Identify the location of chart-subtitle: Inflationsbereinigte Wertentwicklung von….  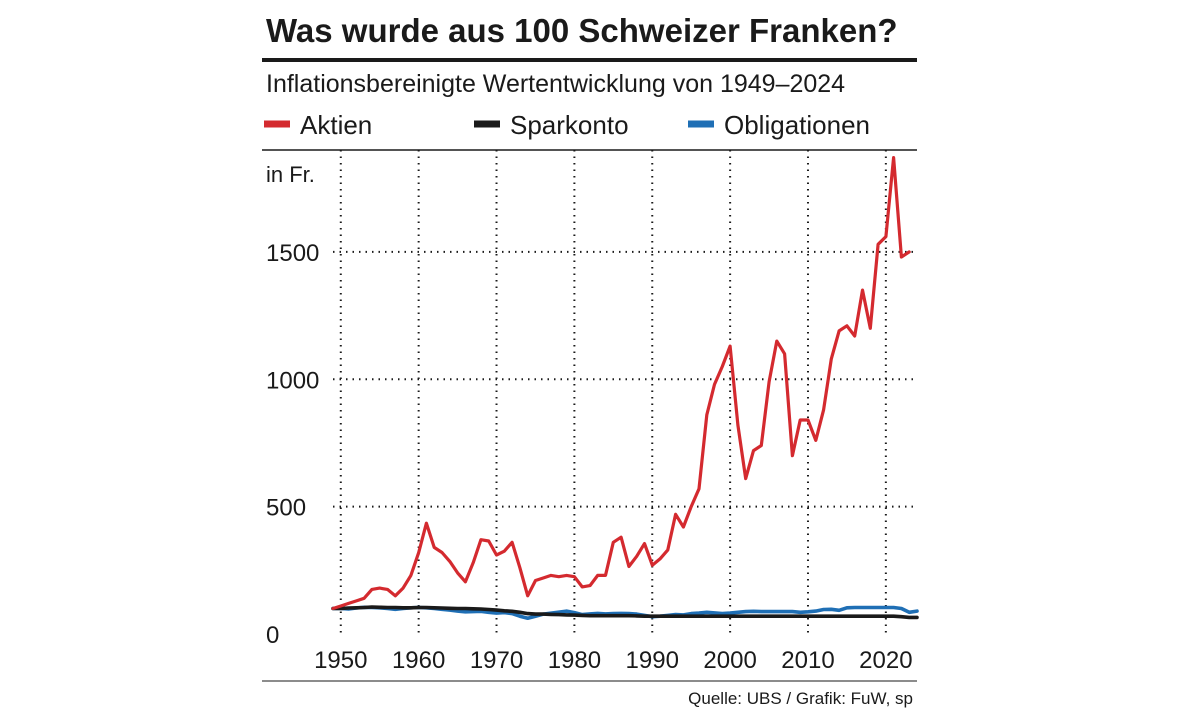
(555, 84).